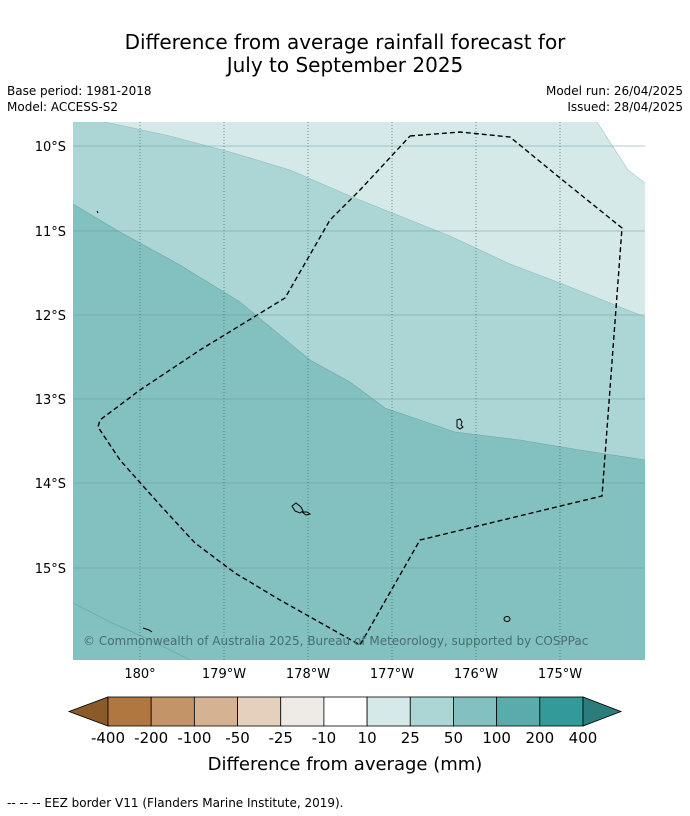 This screenshot has width=690, height=816. I want to click on island-wallis, so click(297, 508).